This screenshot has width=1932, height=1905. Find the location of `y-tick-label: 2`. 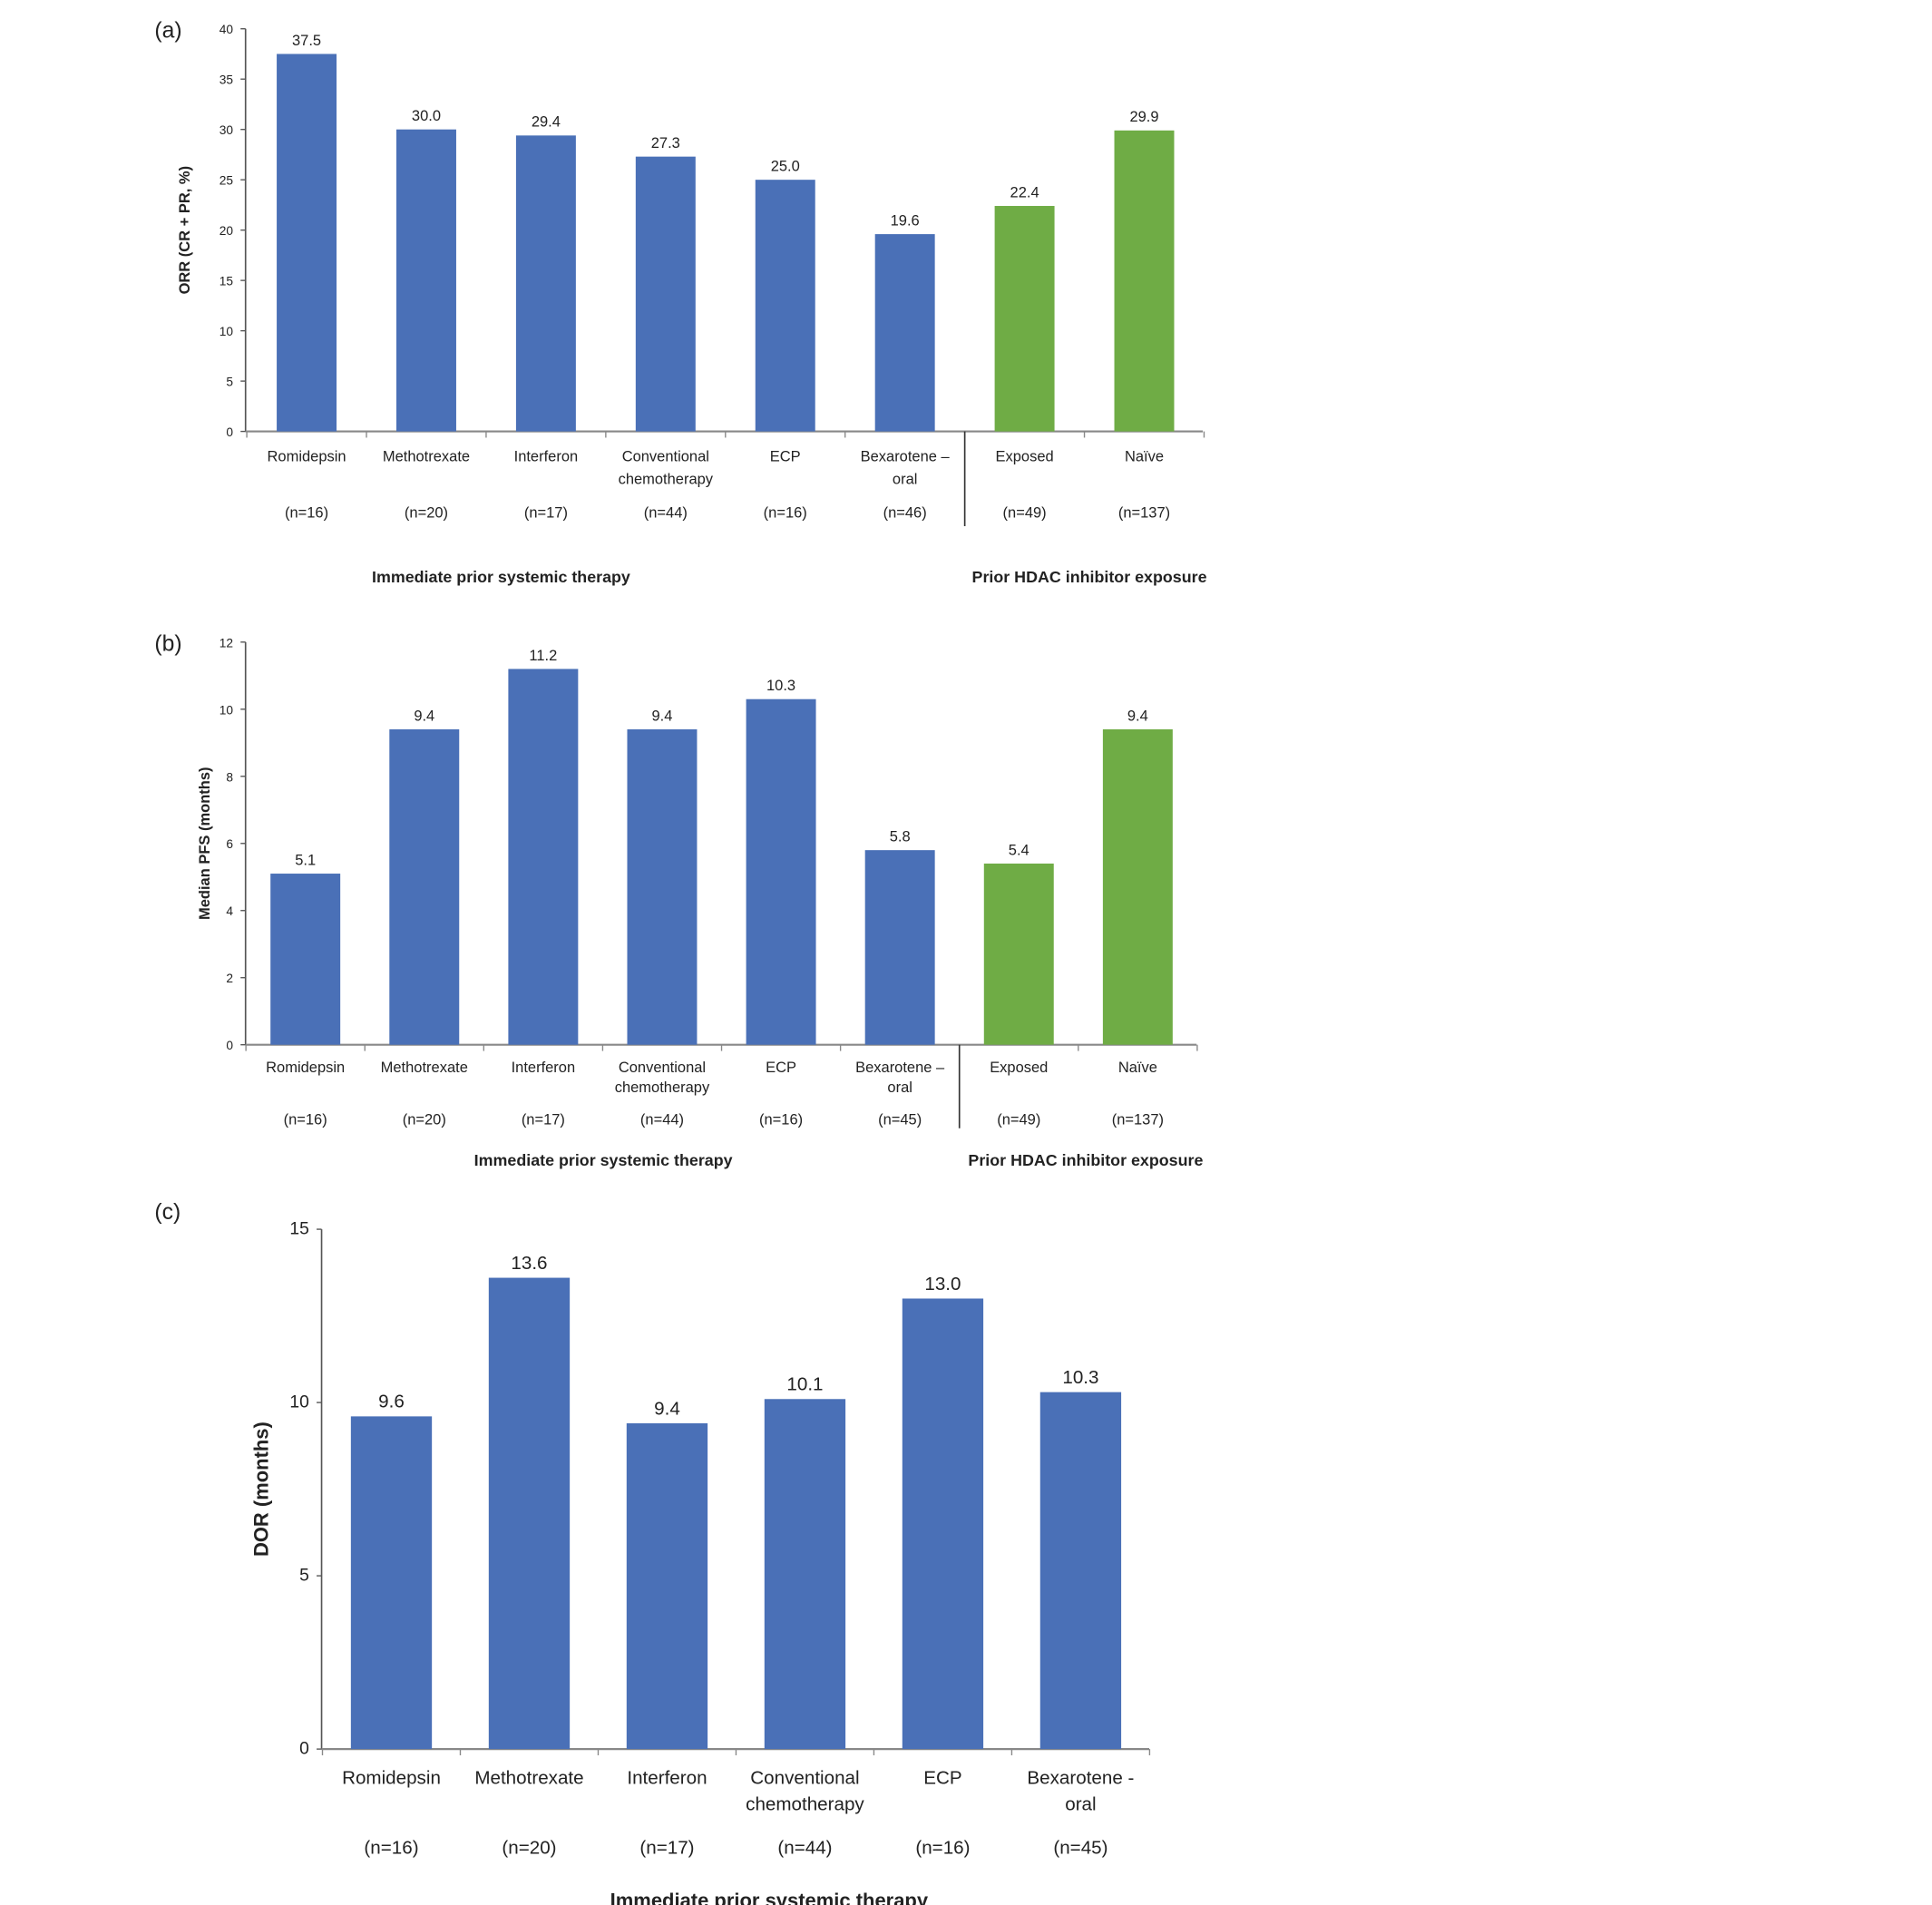

y-tick-label: 2 is located at coordinates (229, 979).